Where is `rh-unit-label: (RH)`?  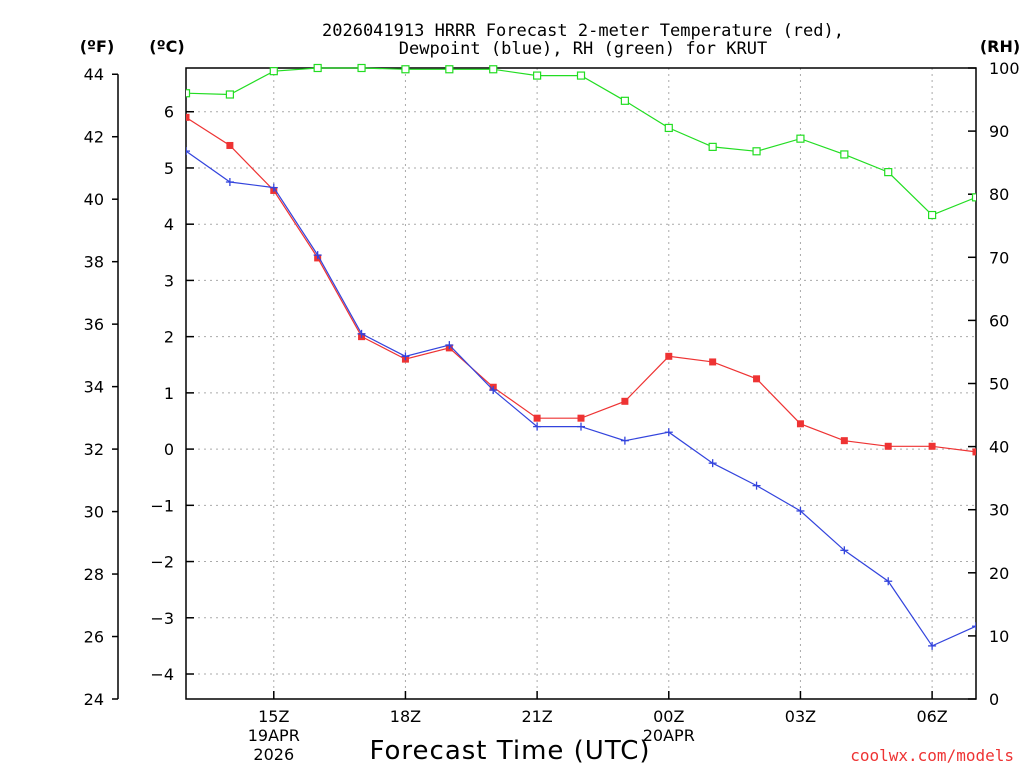
rh-unit-label: (RH) is located at coordinates (1000, 46).